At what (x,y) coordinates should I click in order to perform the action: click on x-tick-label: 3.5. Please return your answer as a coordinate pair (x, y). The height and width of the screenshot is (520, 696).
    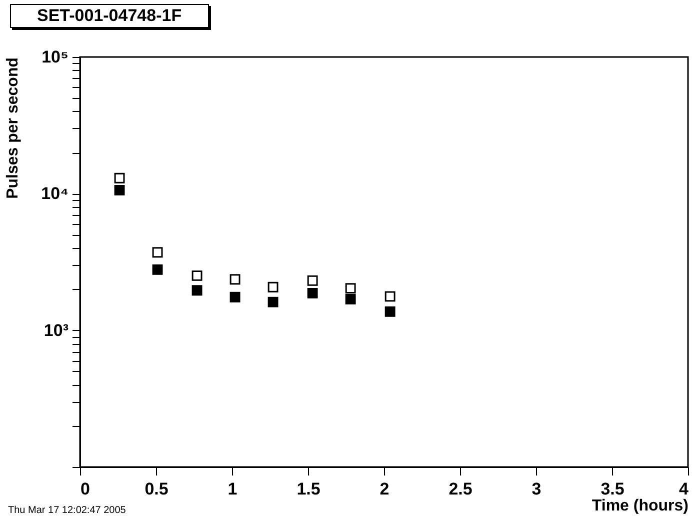
    Looking at the image, I should click on (612, 489).